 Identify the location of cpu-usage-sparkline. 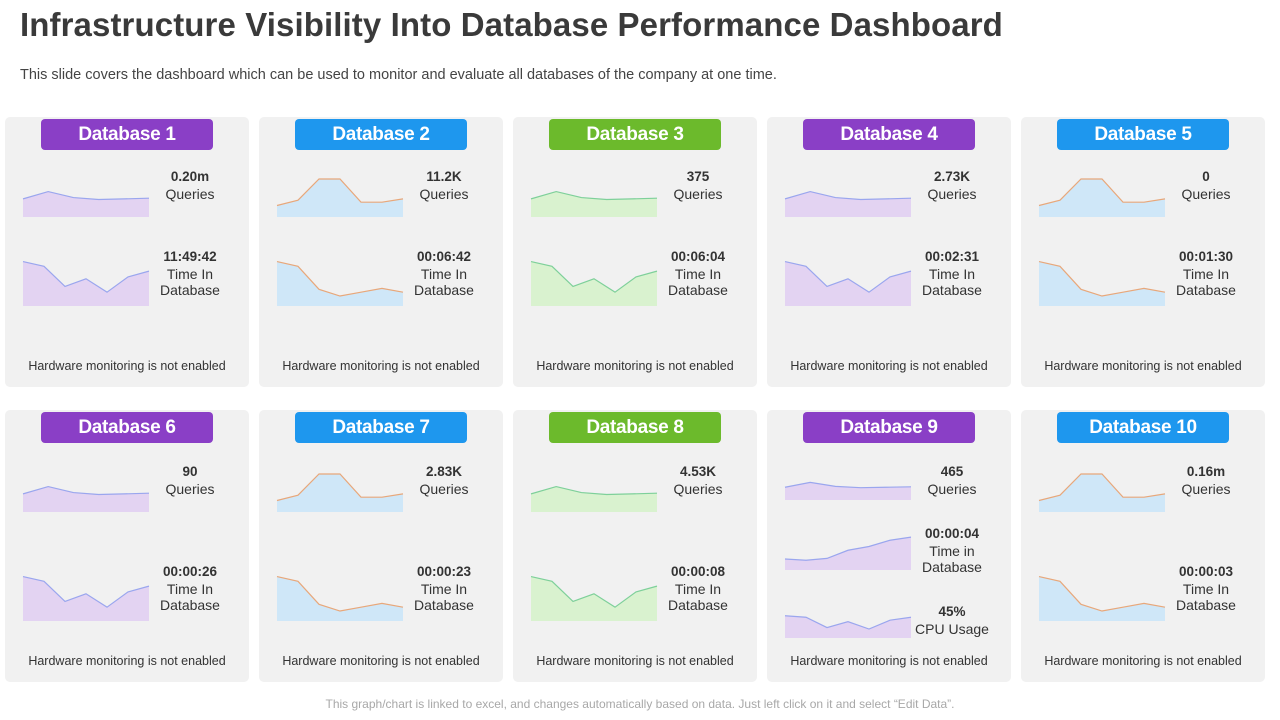
(848, 626).